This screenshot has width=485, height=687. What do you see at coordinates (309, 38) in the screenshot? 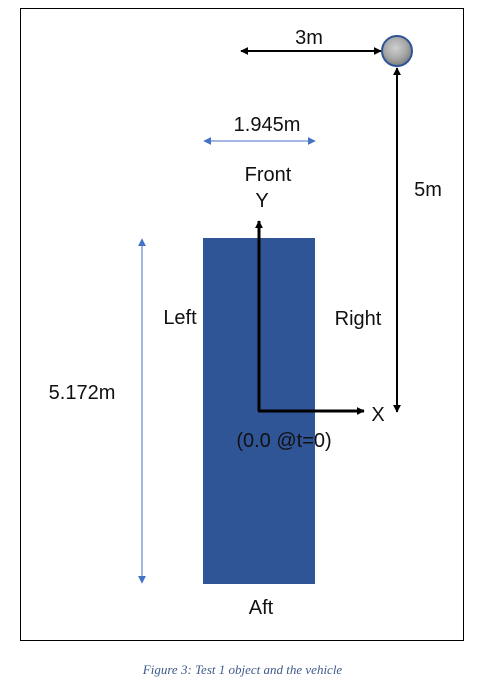
I see `distance-x-label: 3m` at bounding box center [309, 38].